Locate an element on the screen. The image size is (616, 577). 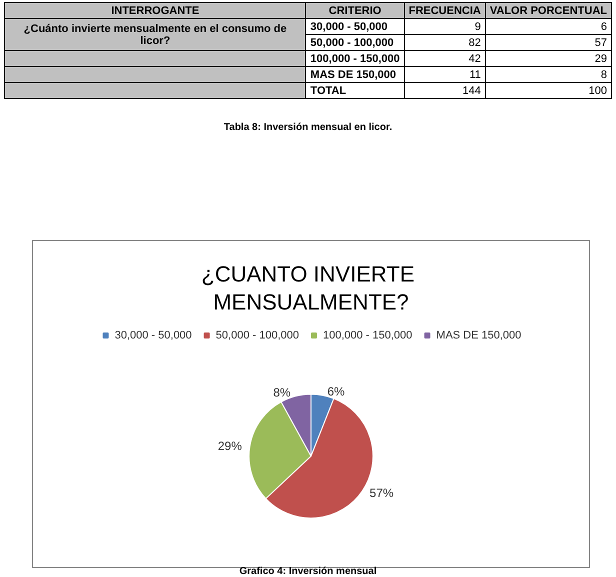
category-label: 100,000 - 150,000 is located at coordinates (355, 58).